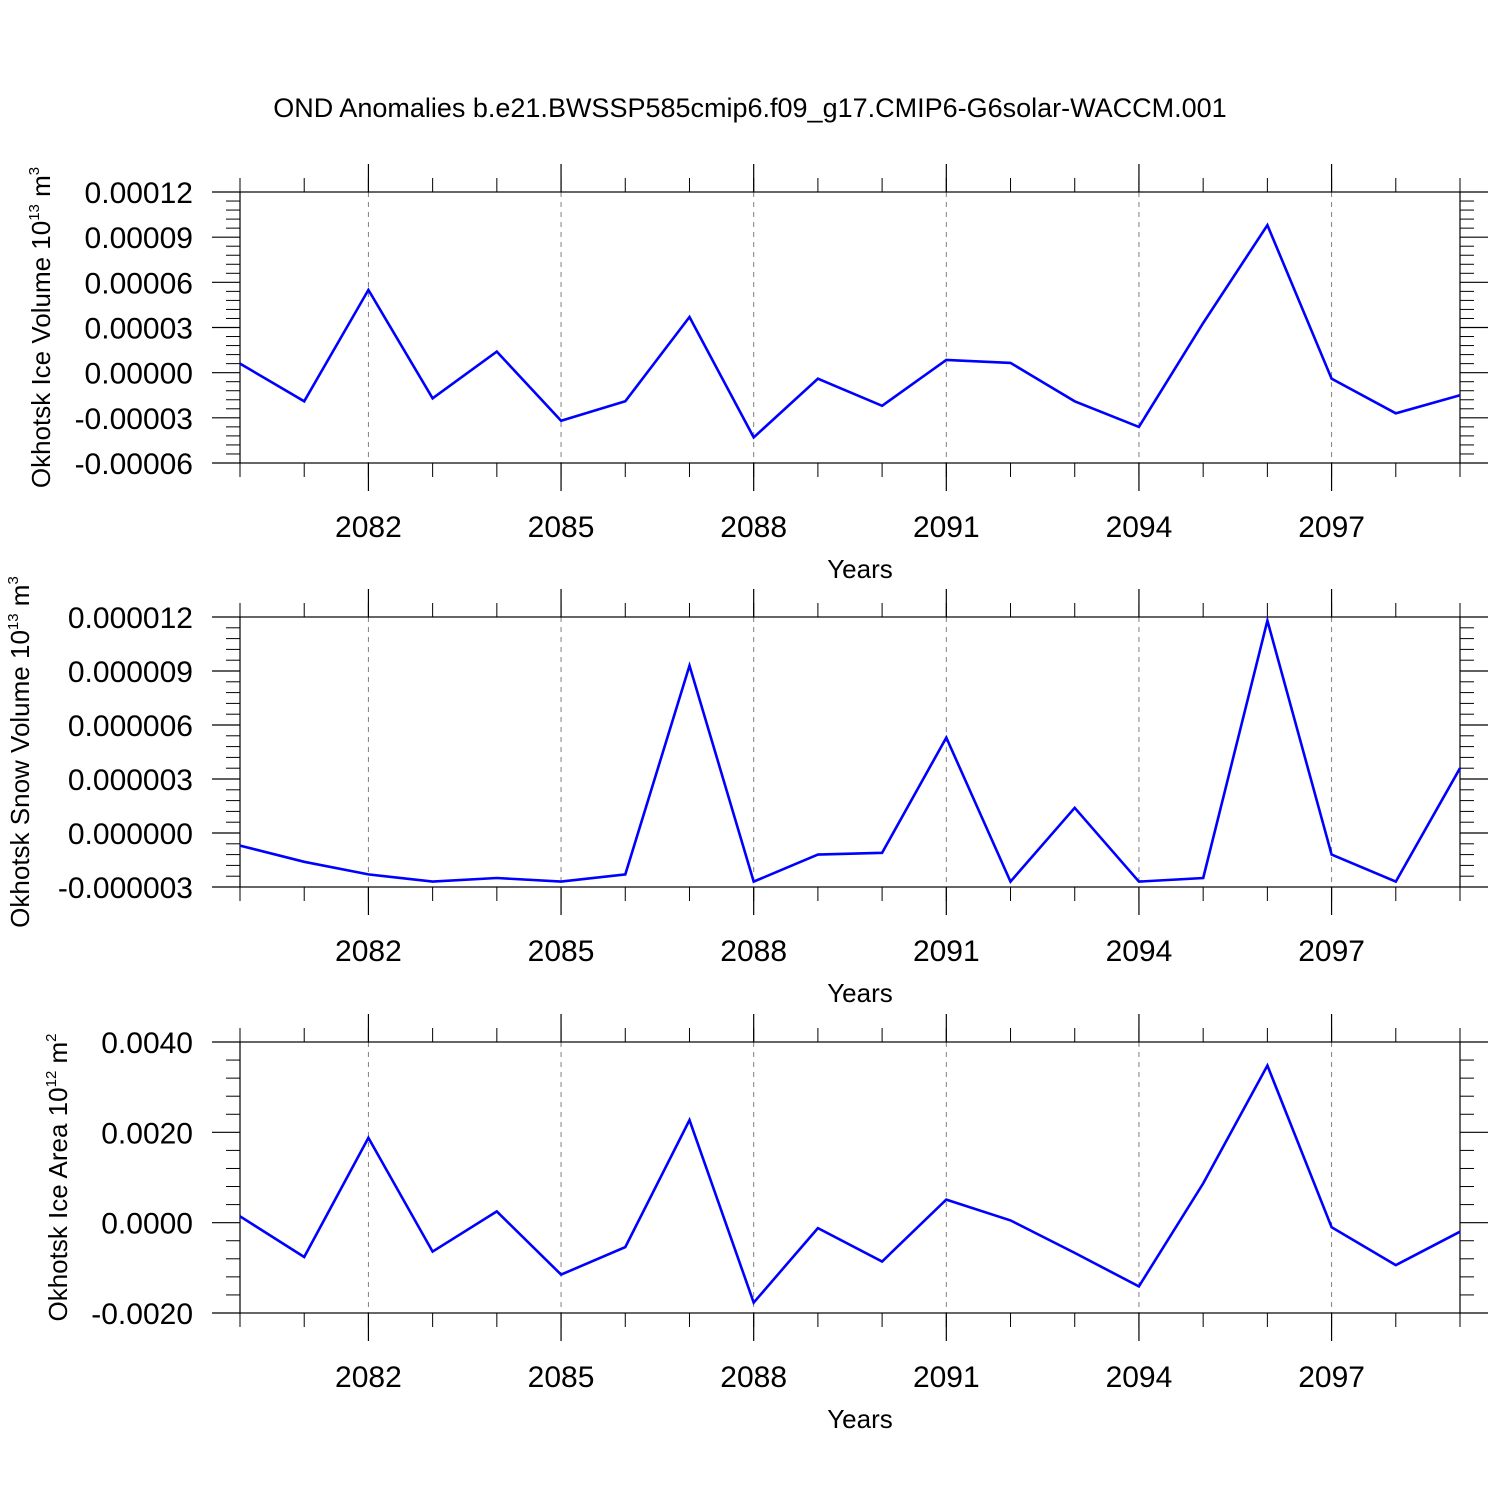  What do you see at coordinates (125, 888) in the screenshot?
I see `y-tick-label: -0.000003` at bounding box center [125, 888].